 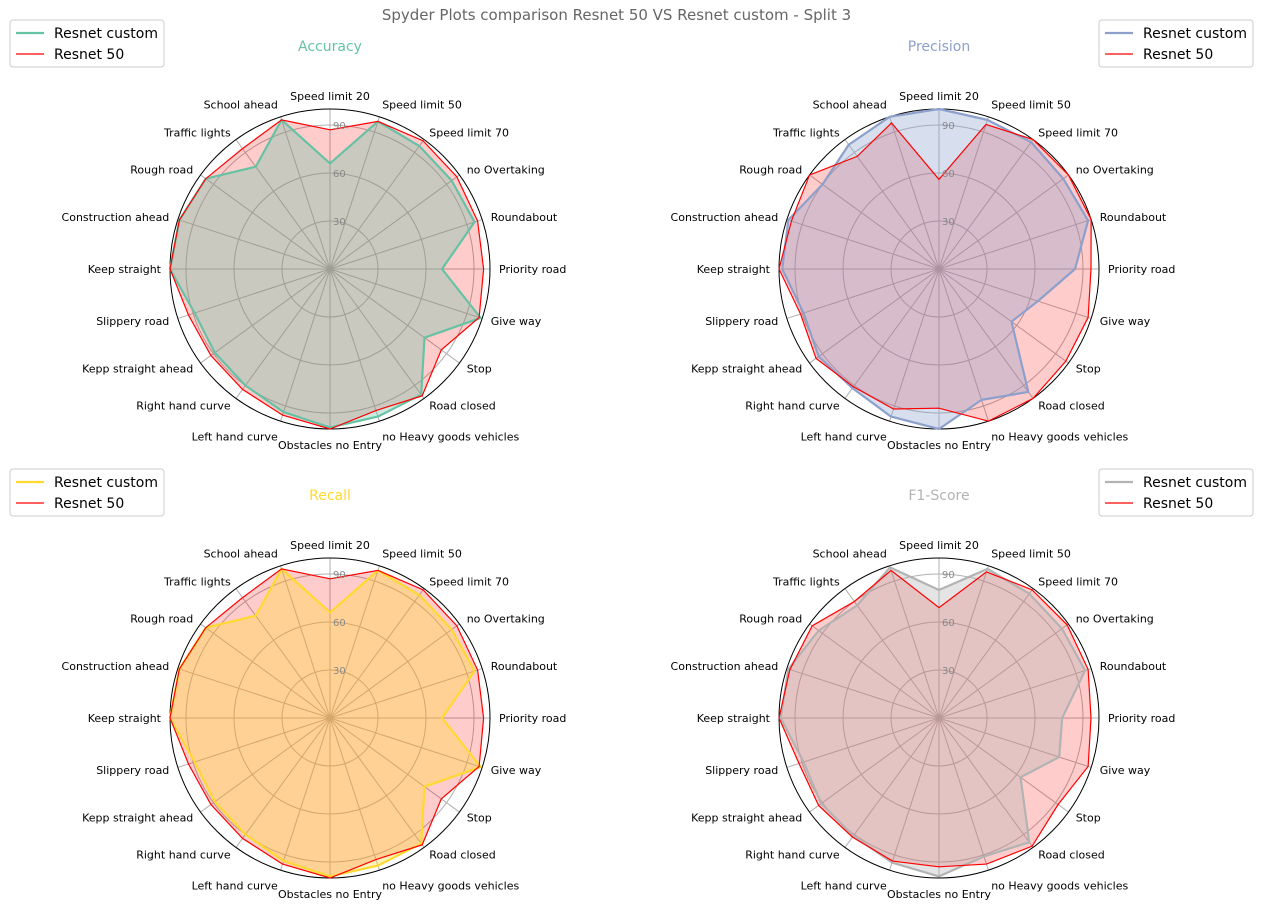 What do you see at coordinates (1115, 170) in the screenshot?
I see `category-label: no Overtaking` at bounding box center [1115, 170].